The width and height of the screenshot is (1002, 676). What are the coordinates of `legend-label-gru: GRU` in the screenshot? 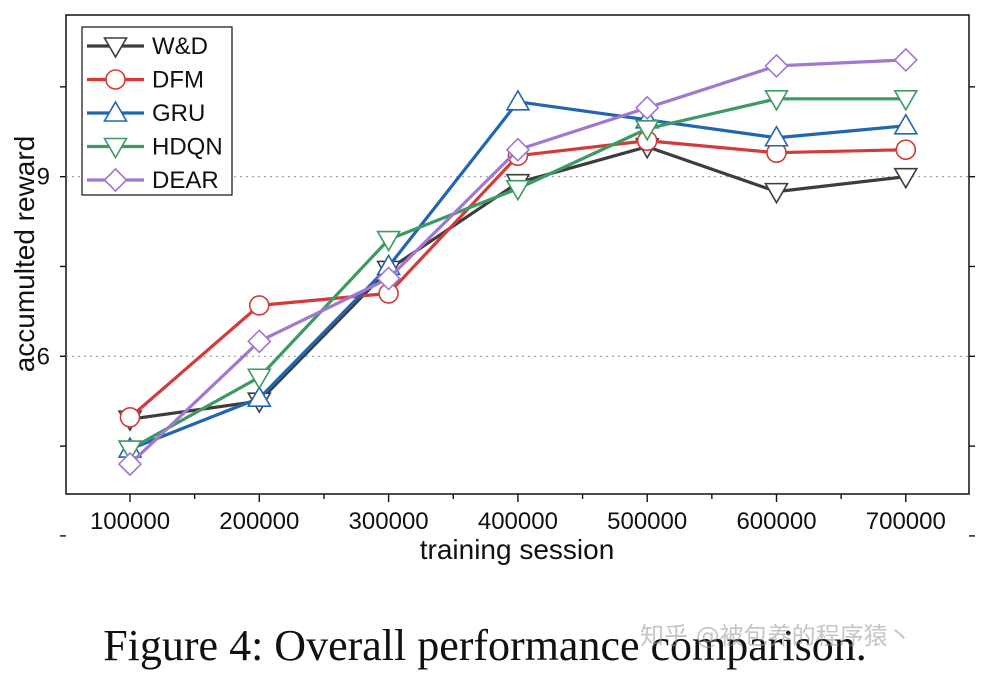 It's located at (178, 113).